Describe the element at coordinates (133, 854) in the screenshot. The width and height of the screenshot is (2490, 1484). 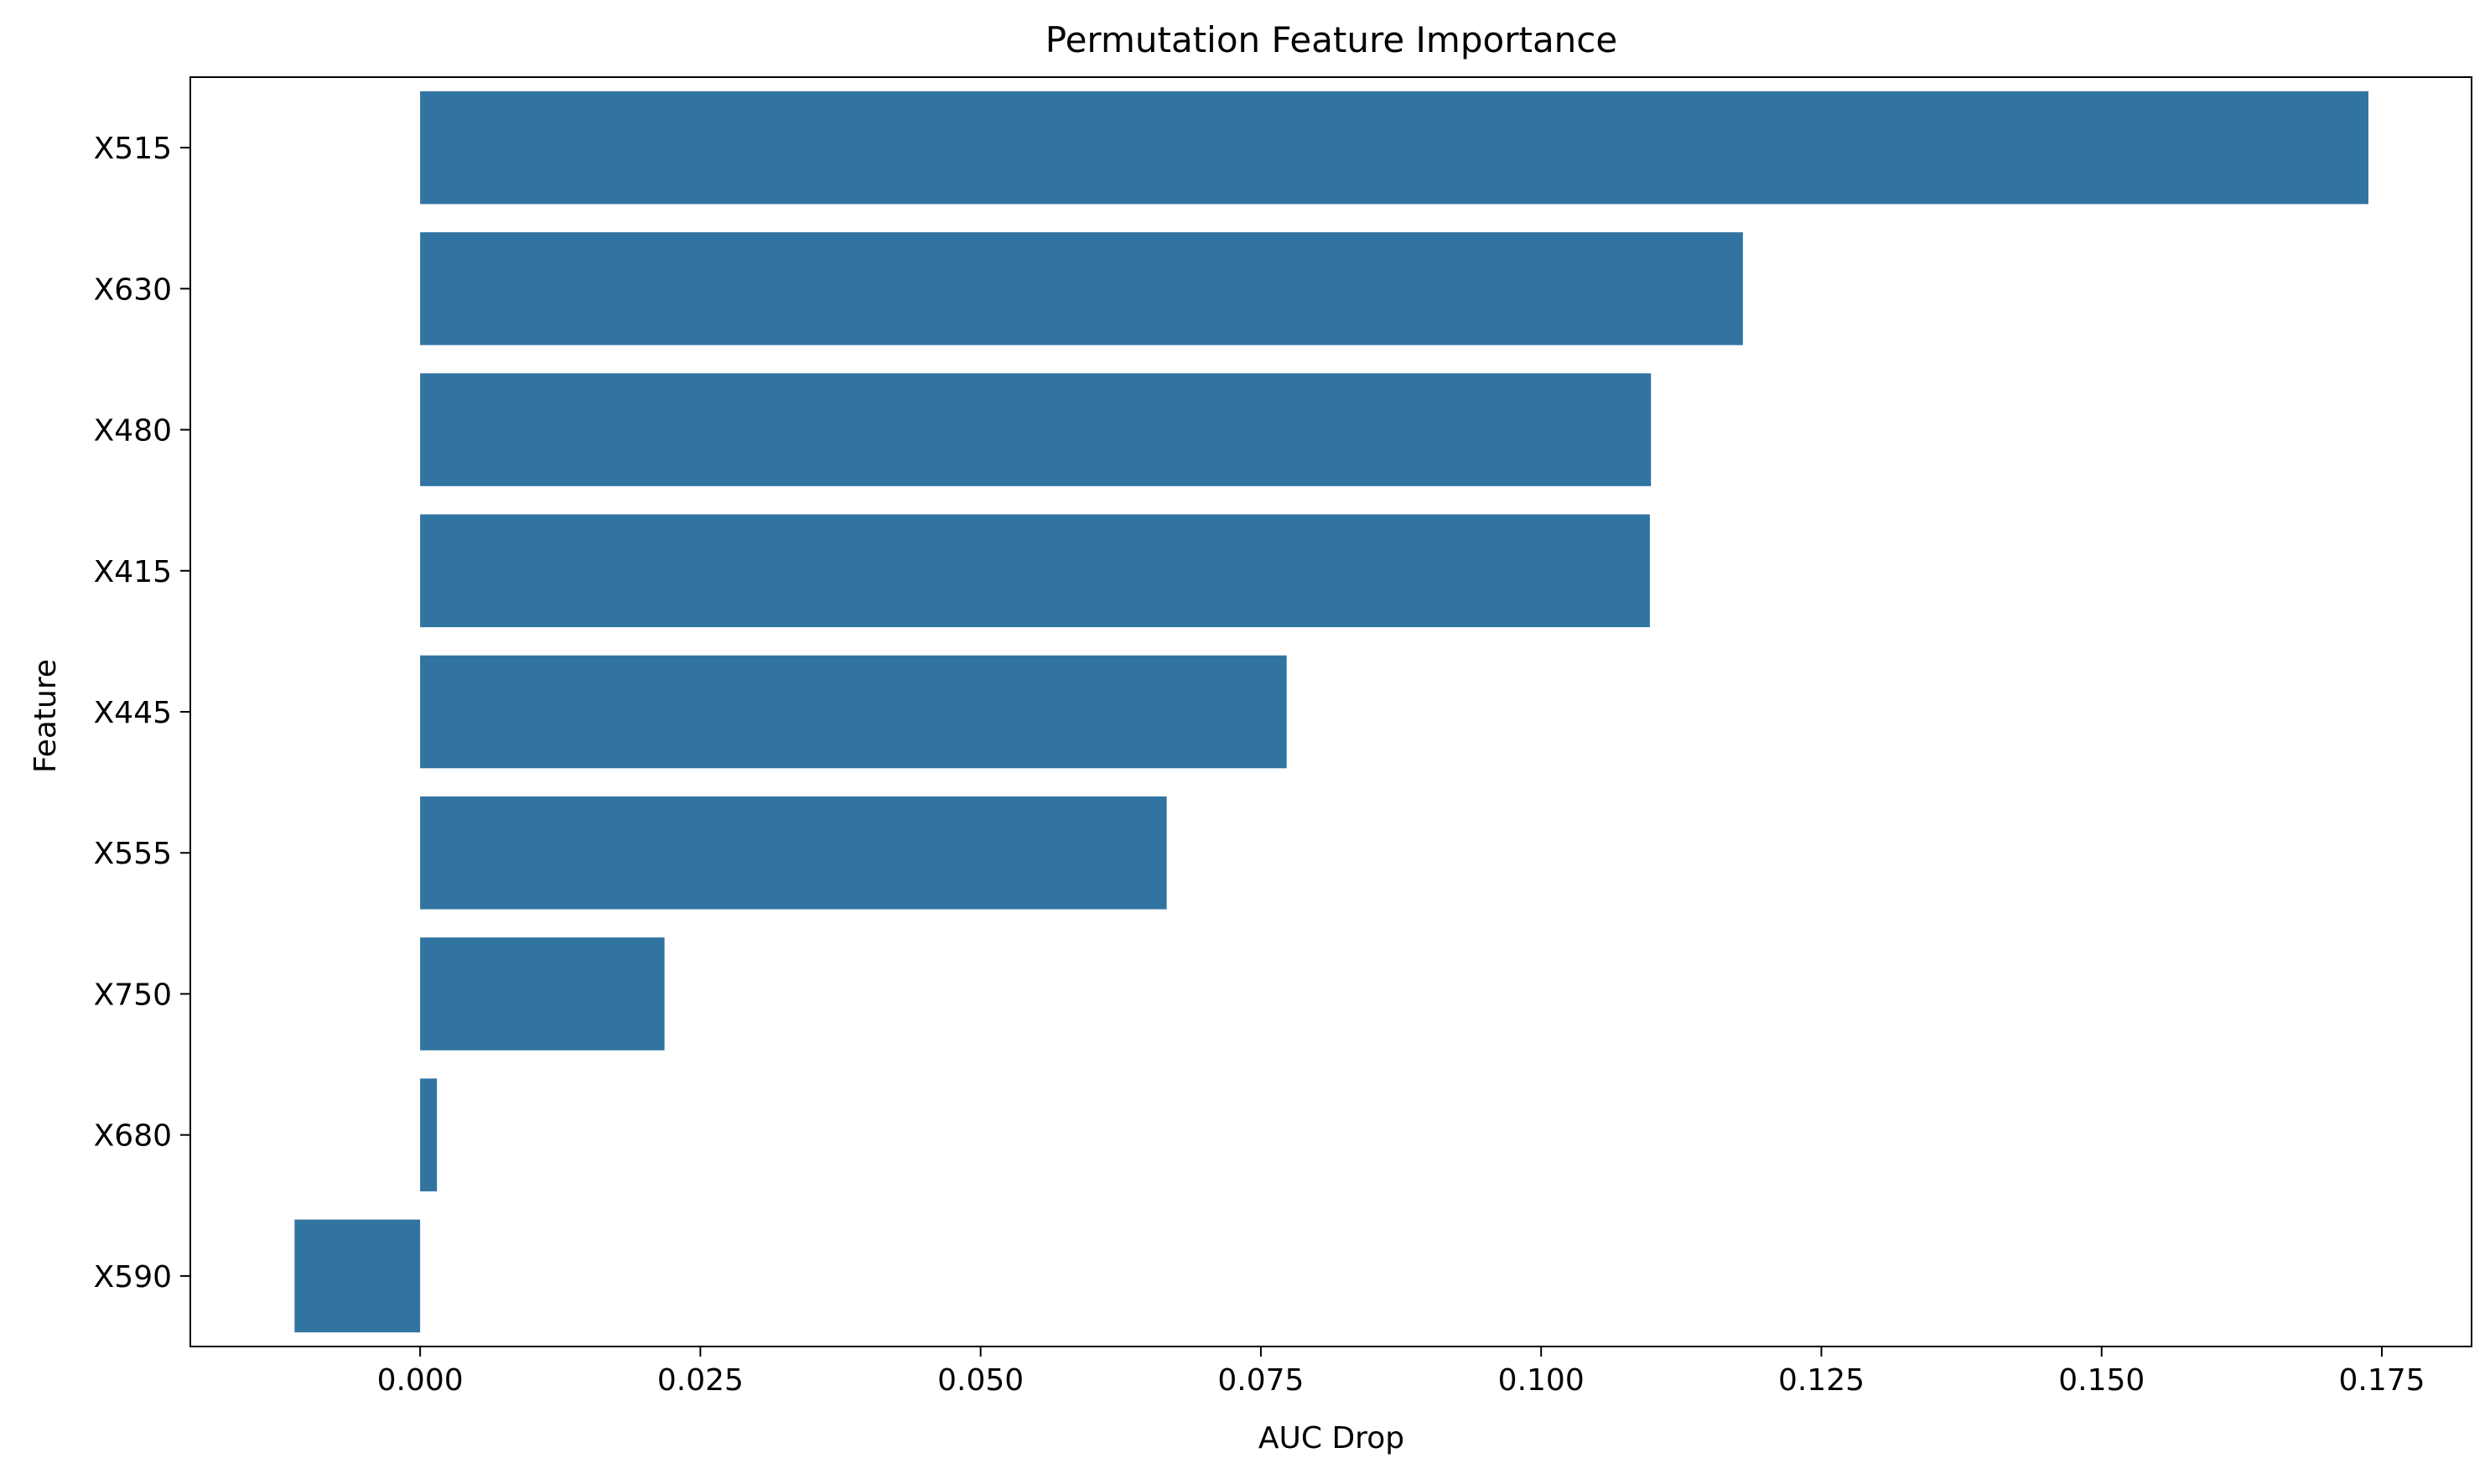
I see `y-tick-label-x555: X555` at that location.